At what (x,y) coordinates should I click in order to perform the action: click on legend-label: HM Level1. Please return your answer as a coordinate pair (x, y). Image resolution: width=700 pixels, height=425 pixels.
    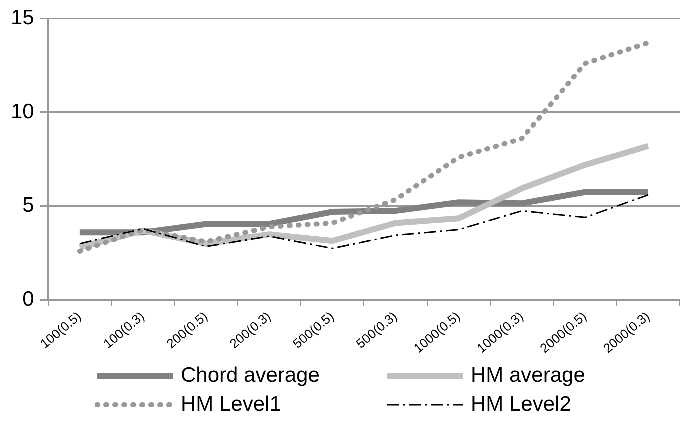
    Looking at the image, I should click on (231, 404).